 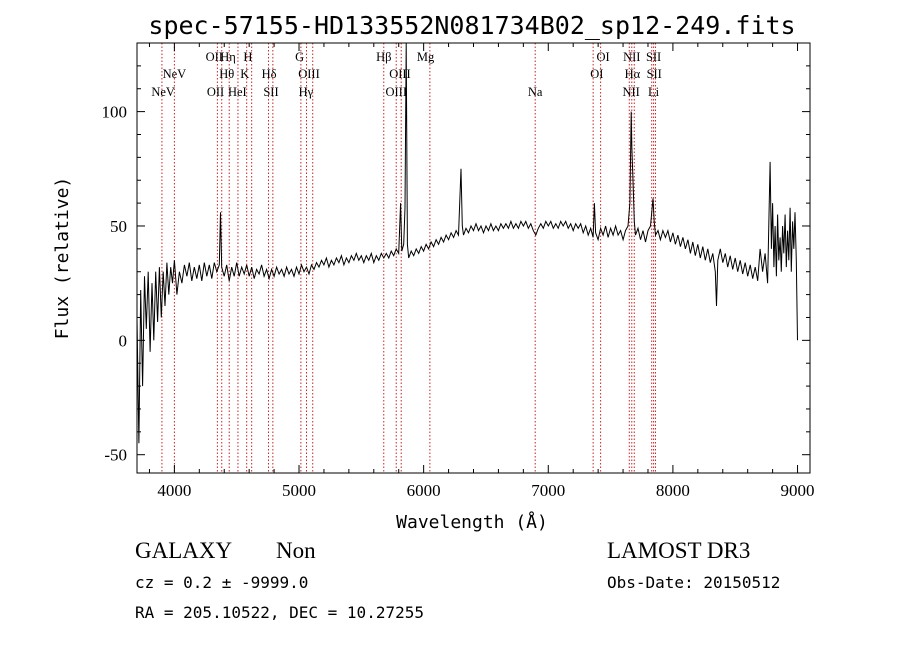 I want to click on line-label-3: Hη, so click(x=228, y=57).